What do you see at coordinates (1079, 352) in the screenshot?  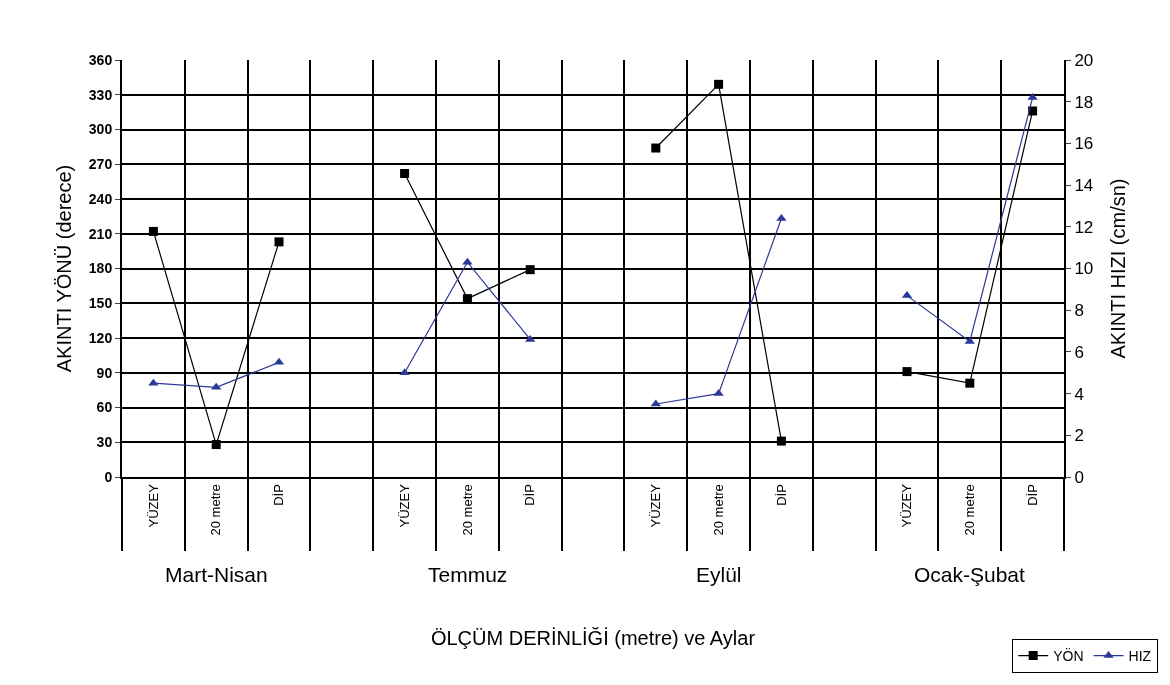 I see `y2-tick-label: 6` at bounding box center [1079, 352].